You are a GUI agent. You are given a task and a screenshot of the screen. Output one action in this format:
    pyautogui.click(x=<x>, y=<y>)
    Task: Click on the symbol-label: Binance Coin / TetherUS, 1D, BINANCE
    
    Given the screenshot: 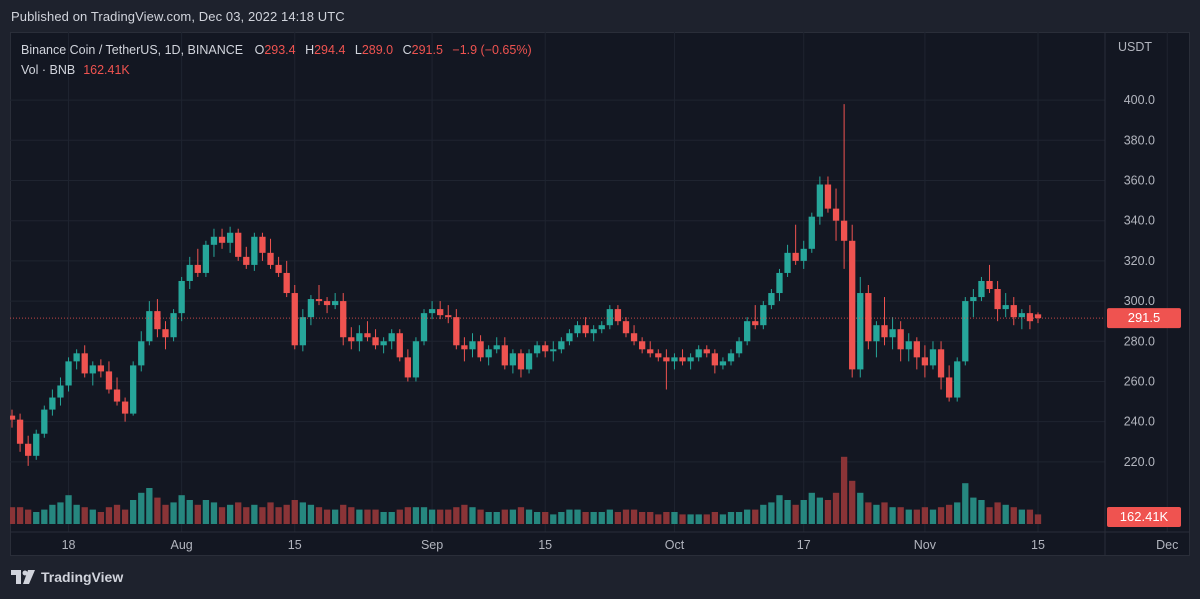 What is the action you would take?
    pyautogui.click(x=132, y=50)
    